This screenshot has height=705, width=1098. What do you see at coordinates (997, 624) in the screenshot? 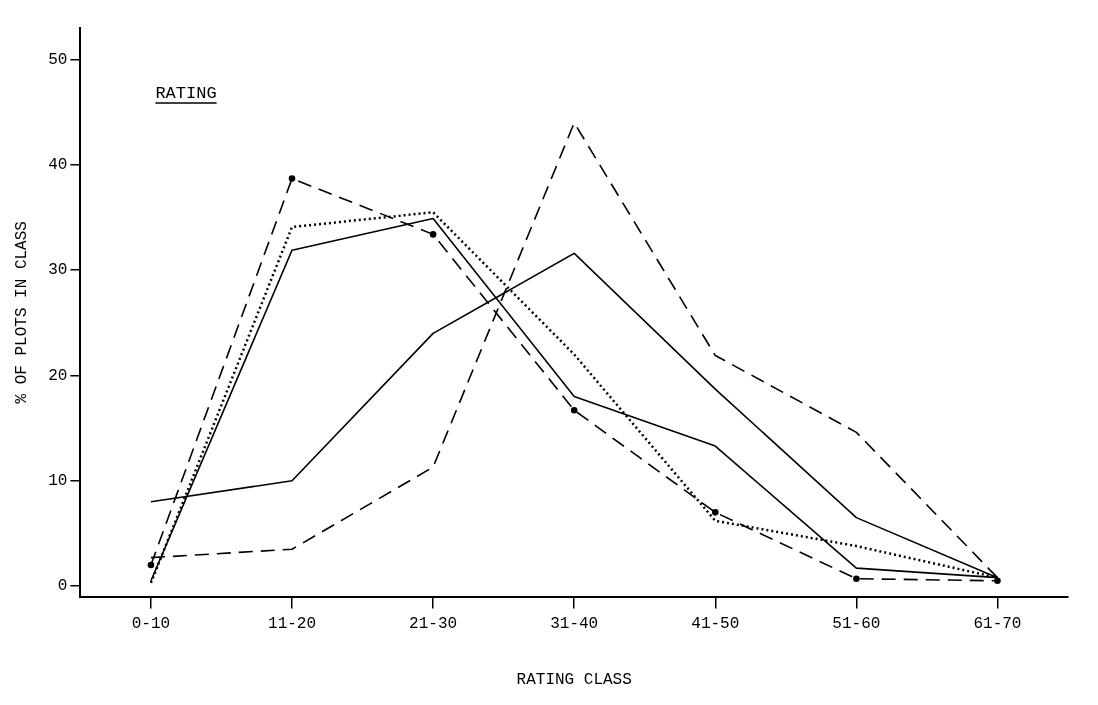
I see `x-tick-label: 61-70` at bounding box center [997, 624].